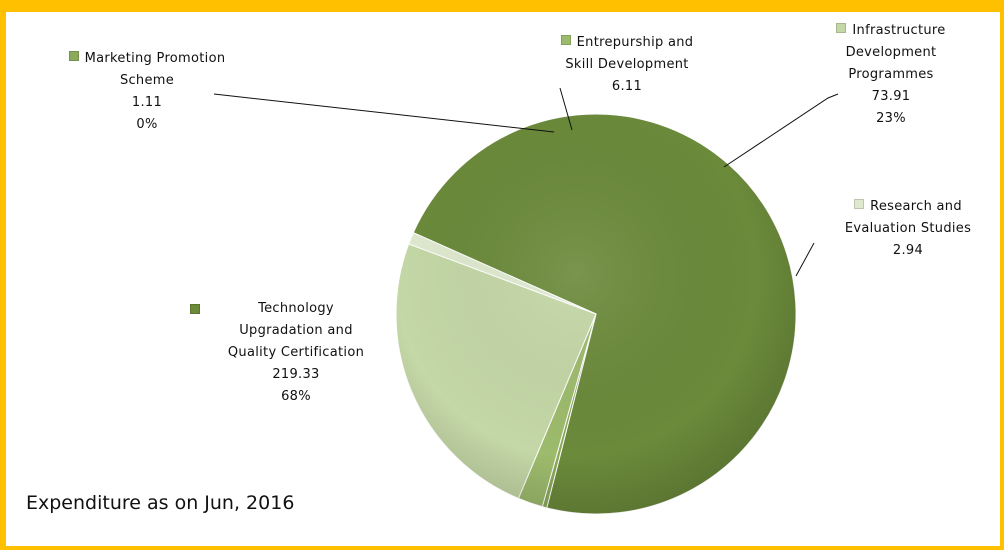 The width and height of the screenshot is (1004, 550). I want to click on label-technology-line3: Quality Certification, so click(296, 352).